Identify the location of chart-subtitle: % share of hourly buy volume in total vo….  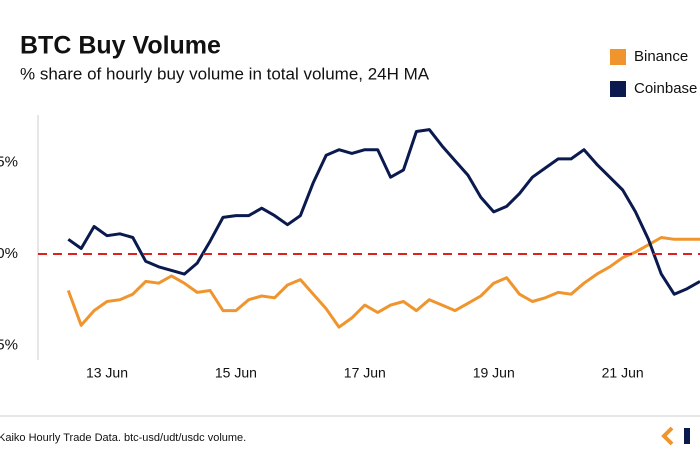
(225, 73).